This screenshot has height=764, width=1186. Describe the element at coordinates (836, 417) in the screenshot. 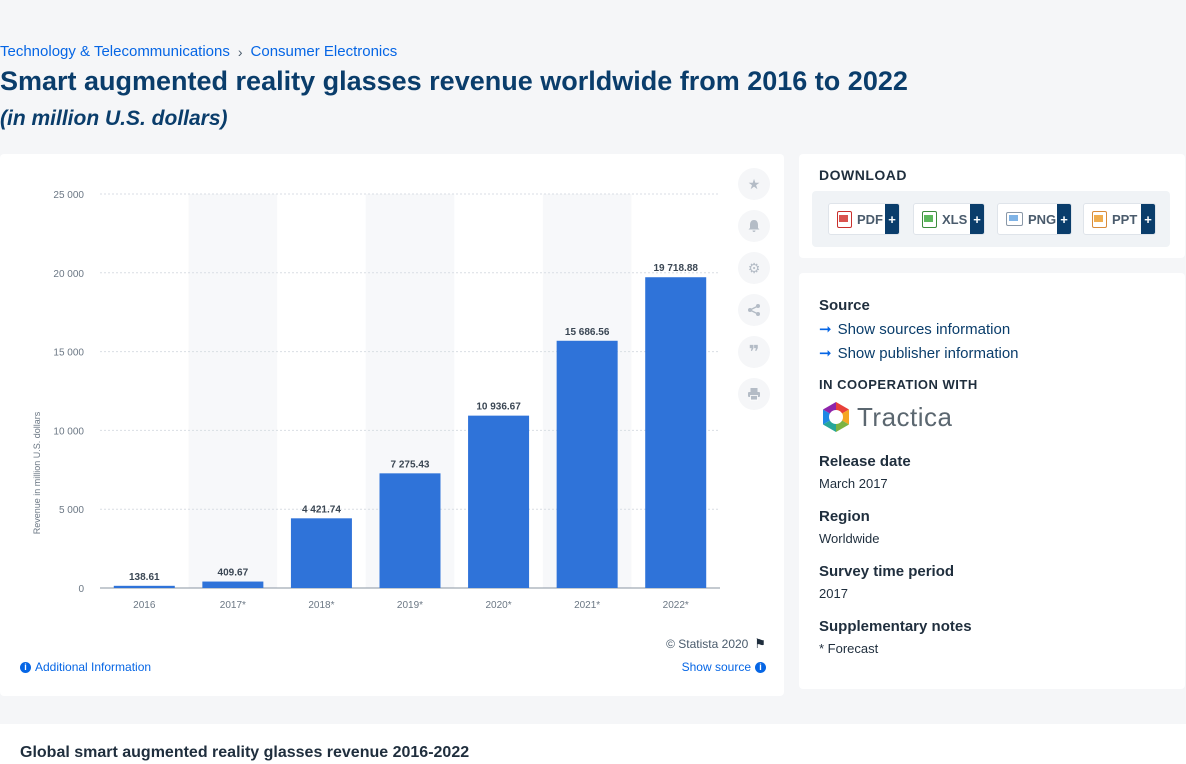

I see `tractica-logo-mark` at that location.